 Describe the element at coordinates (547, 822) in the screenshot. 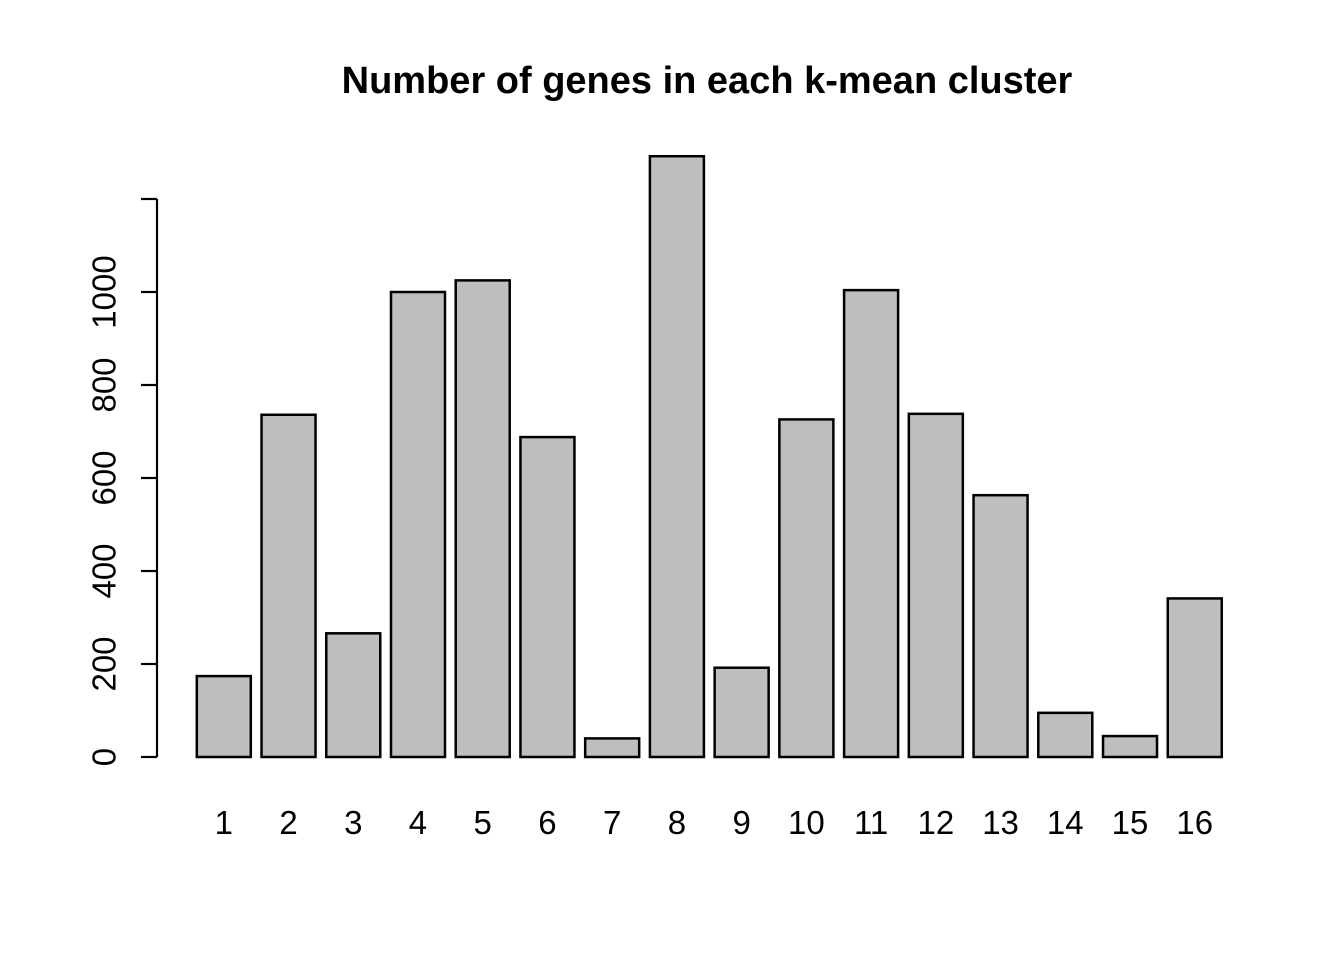

I see `x-tick-label-6: 6` at that location.